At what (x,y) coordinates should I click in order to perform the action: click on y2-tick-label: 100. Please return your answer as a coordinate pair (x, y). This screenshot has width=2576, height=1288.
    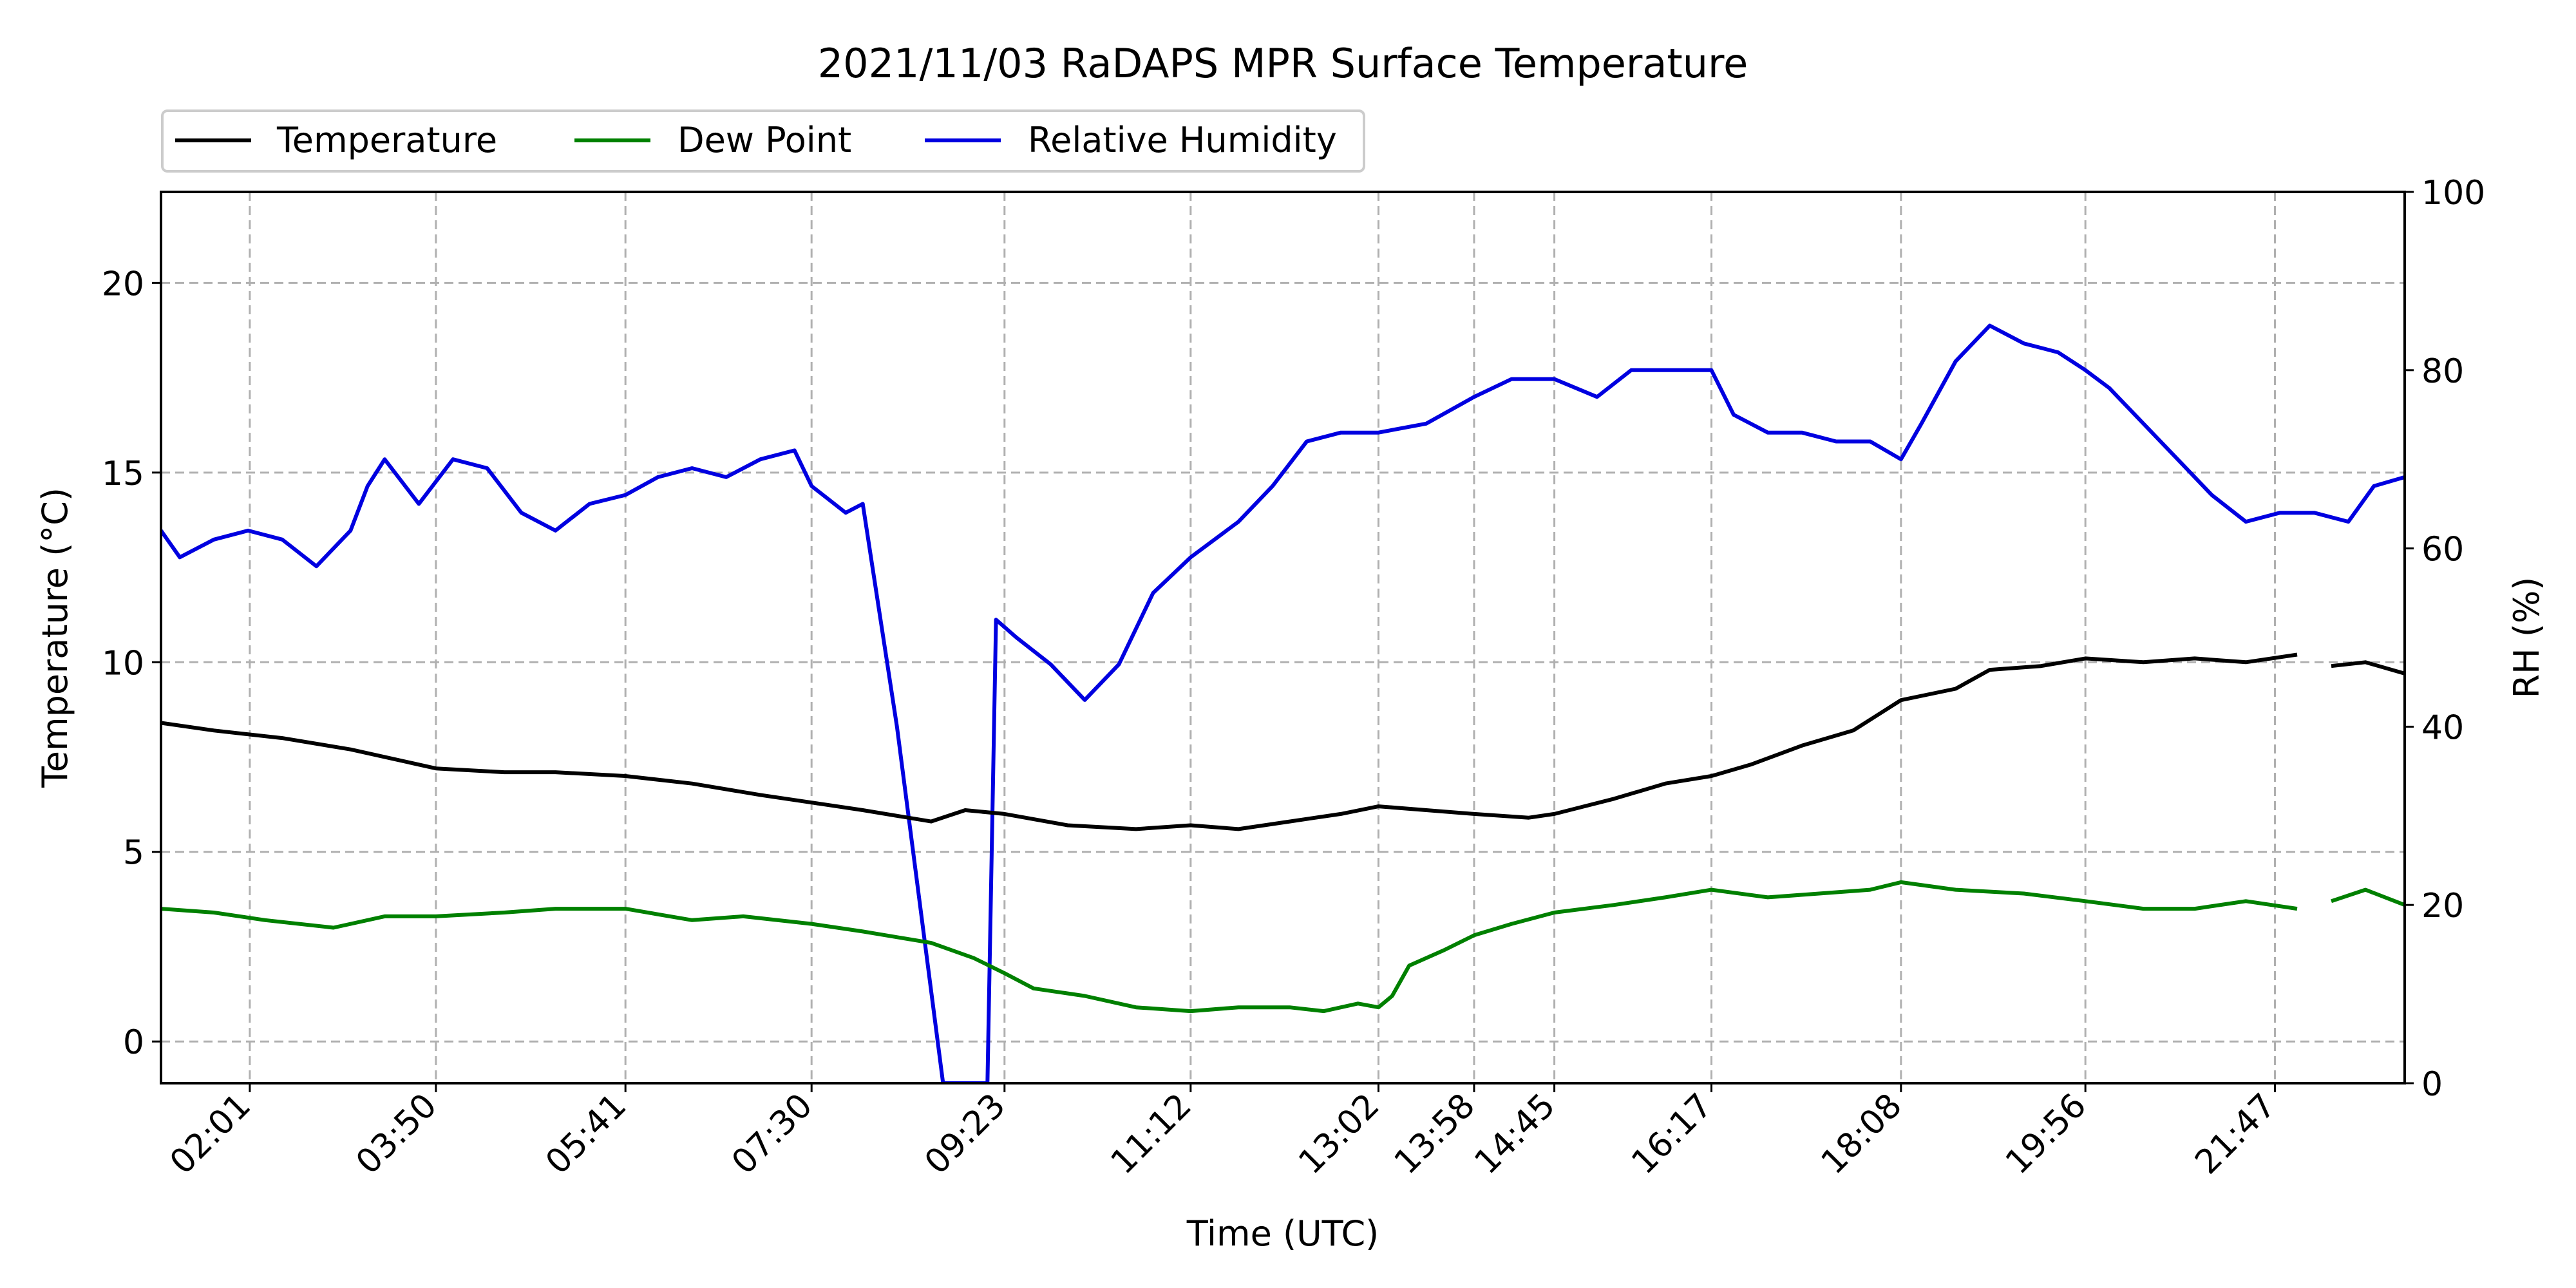
    Looking at the image, I should click on (2453, 193).